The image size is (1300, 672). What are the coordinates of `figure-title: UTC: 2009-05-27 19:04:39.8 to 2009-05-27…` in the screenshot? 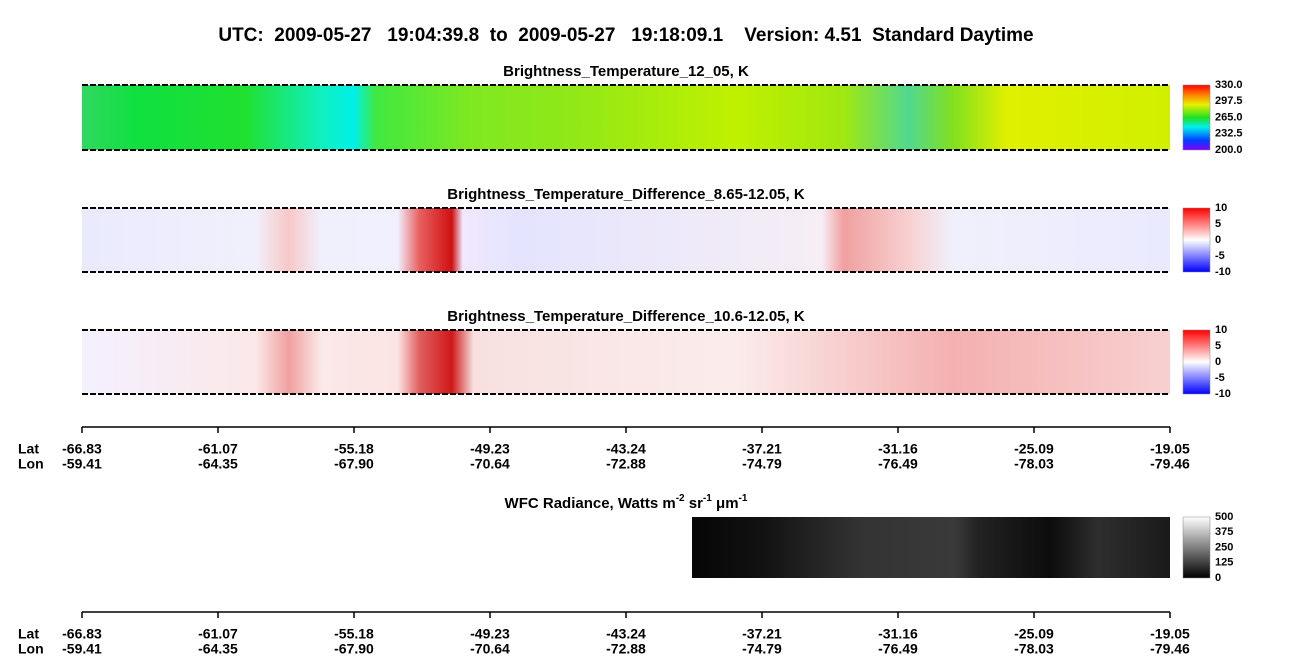 It's located at (625, 35).